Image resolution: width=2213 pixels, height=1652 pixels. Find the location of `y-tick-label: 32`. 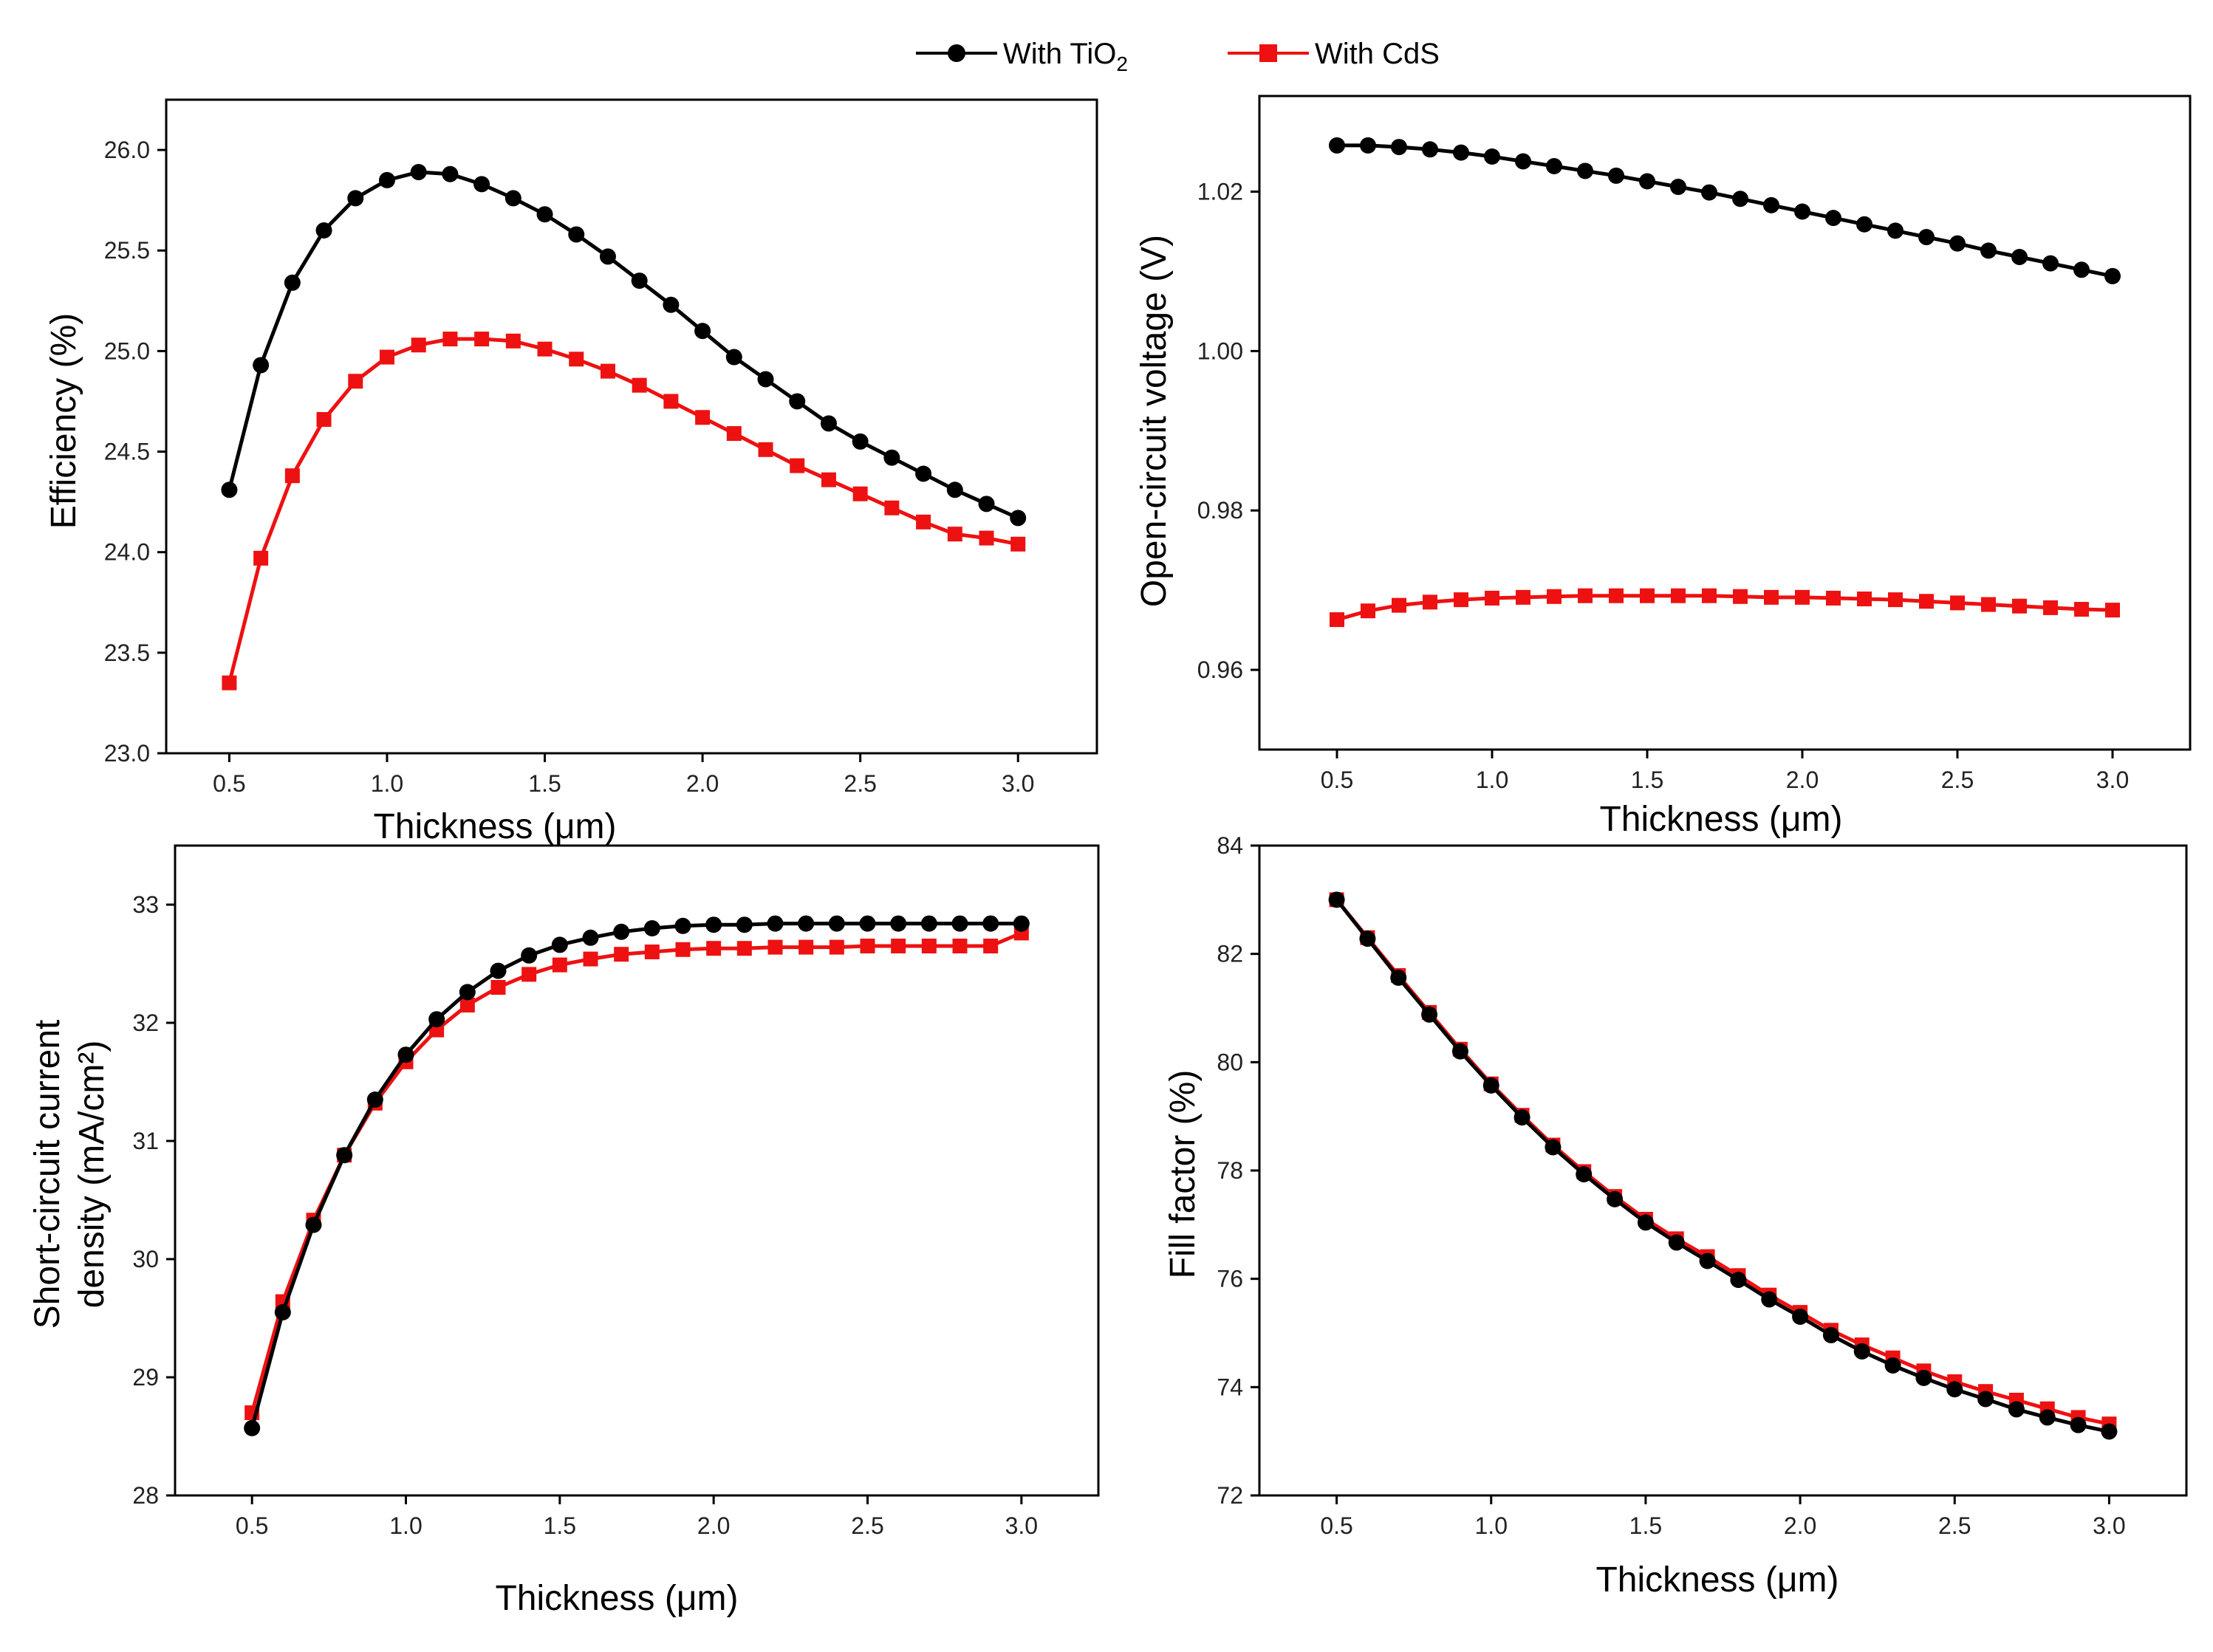

y-tick-label: 32 is located at coordinates (145, 1023).